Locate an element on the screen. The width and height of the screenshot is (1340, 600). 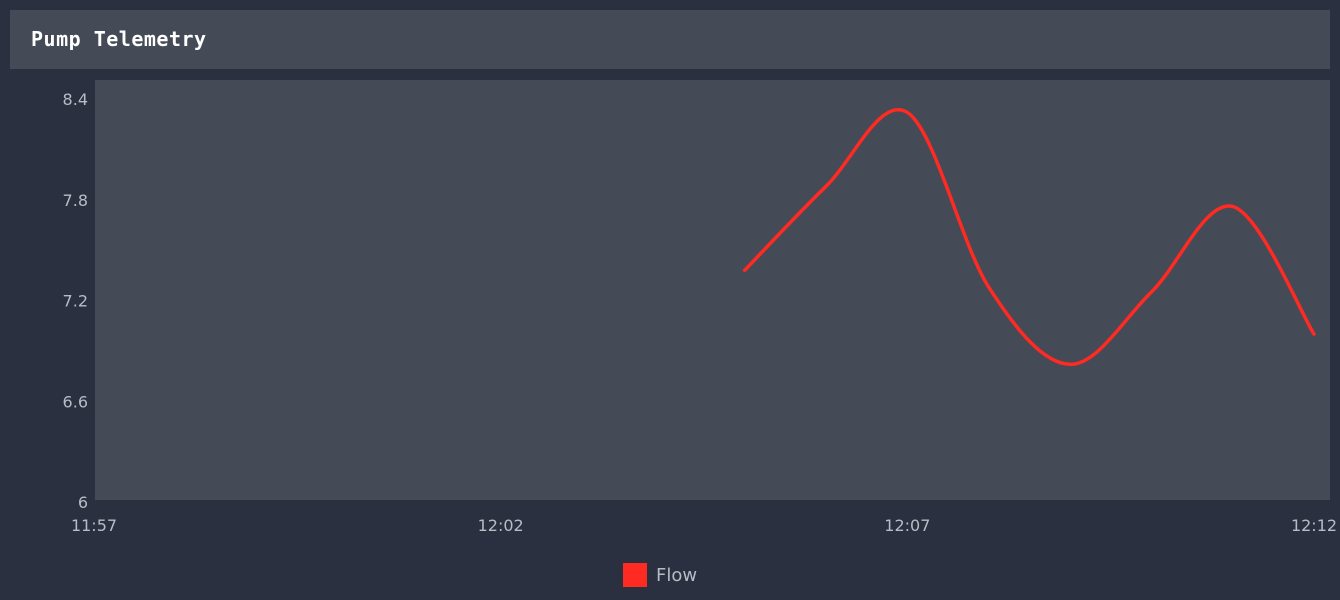
panel-title: Pump Telemetry is located at coordinates (119, 39).